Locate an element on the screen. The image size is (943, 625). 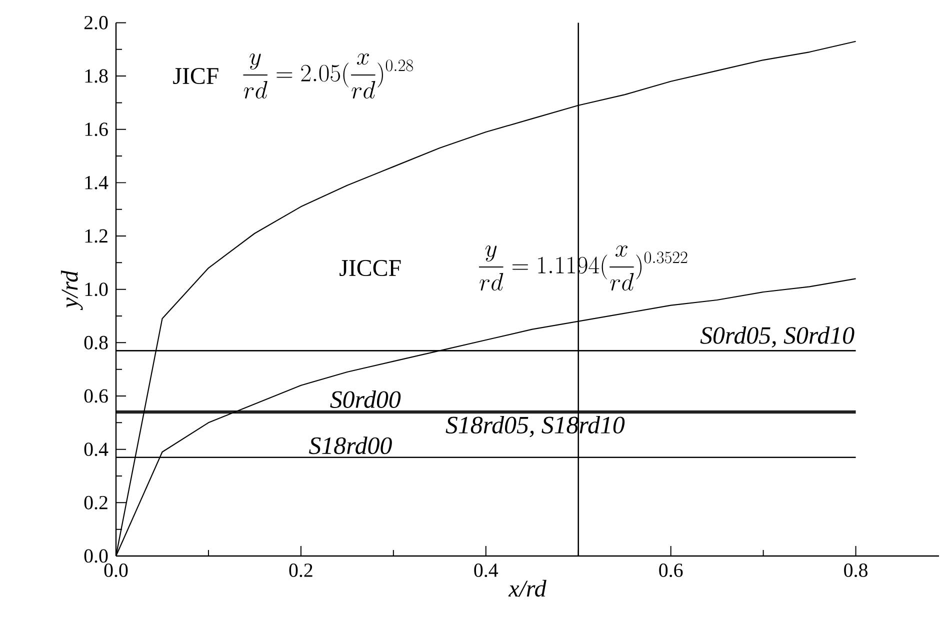
y-tick-label: 0.4 is located at coordinates (96, 449).